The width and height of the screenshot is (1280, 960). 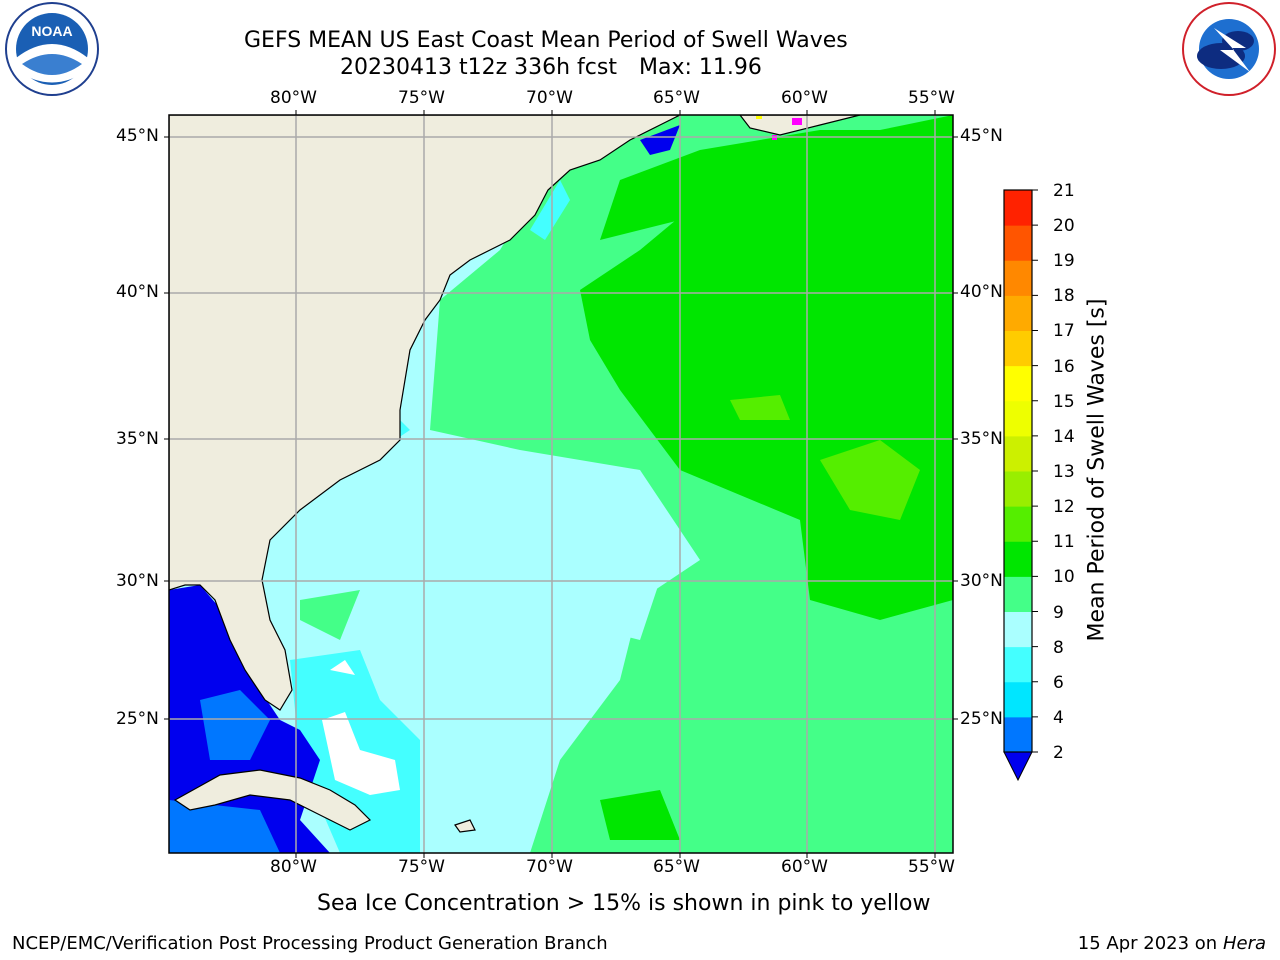 What do you see at coordinates (625, 610) in the screenshot?
I see `field-8-9s` at bounding box center [625, 610].